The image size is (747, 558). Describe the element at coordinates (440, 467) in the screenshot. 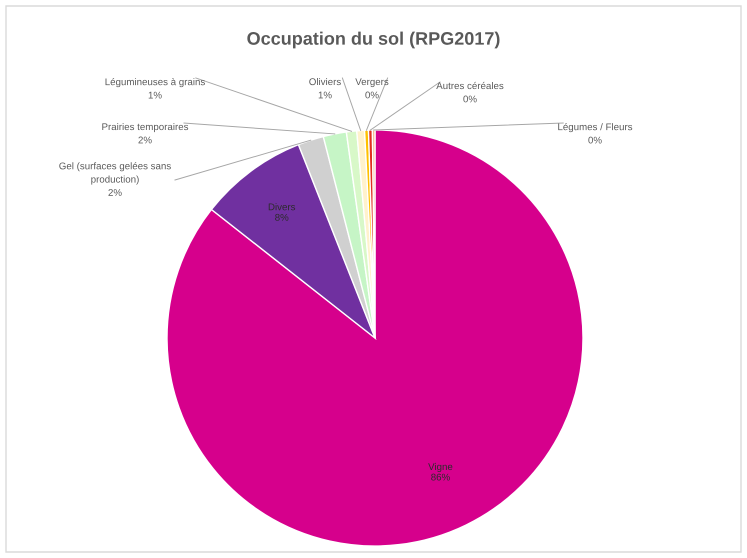

I see `slice-label: Vigne` at that location.